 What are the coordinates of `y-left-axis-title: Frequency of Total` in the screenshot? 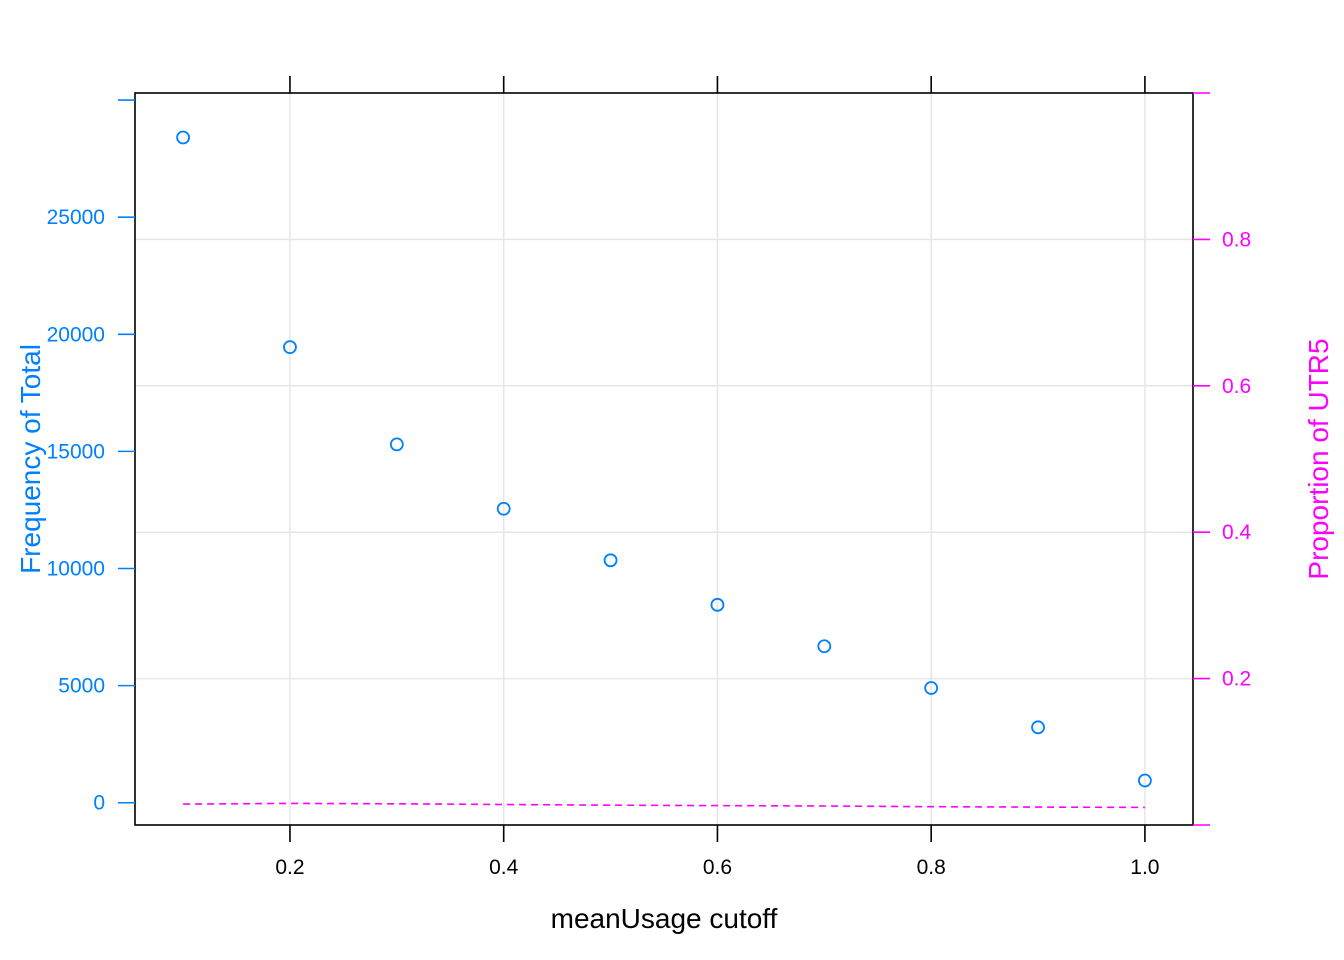 It's located at (30, 459).